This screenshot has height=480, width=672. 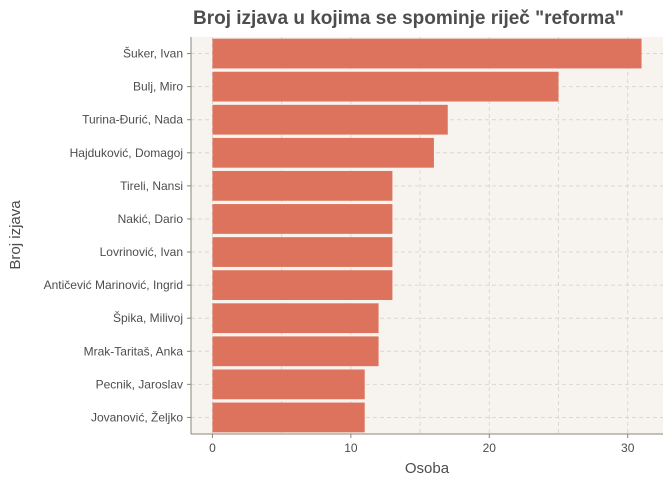 What do you see at coordinates (151, 186) in the screenshot?
I see `y-tick-label: Tireli, Nansi` at bounding box center [151, 186].